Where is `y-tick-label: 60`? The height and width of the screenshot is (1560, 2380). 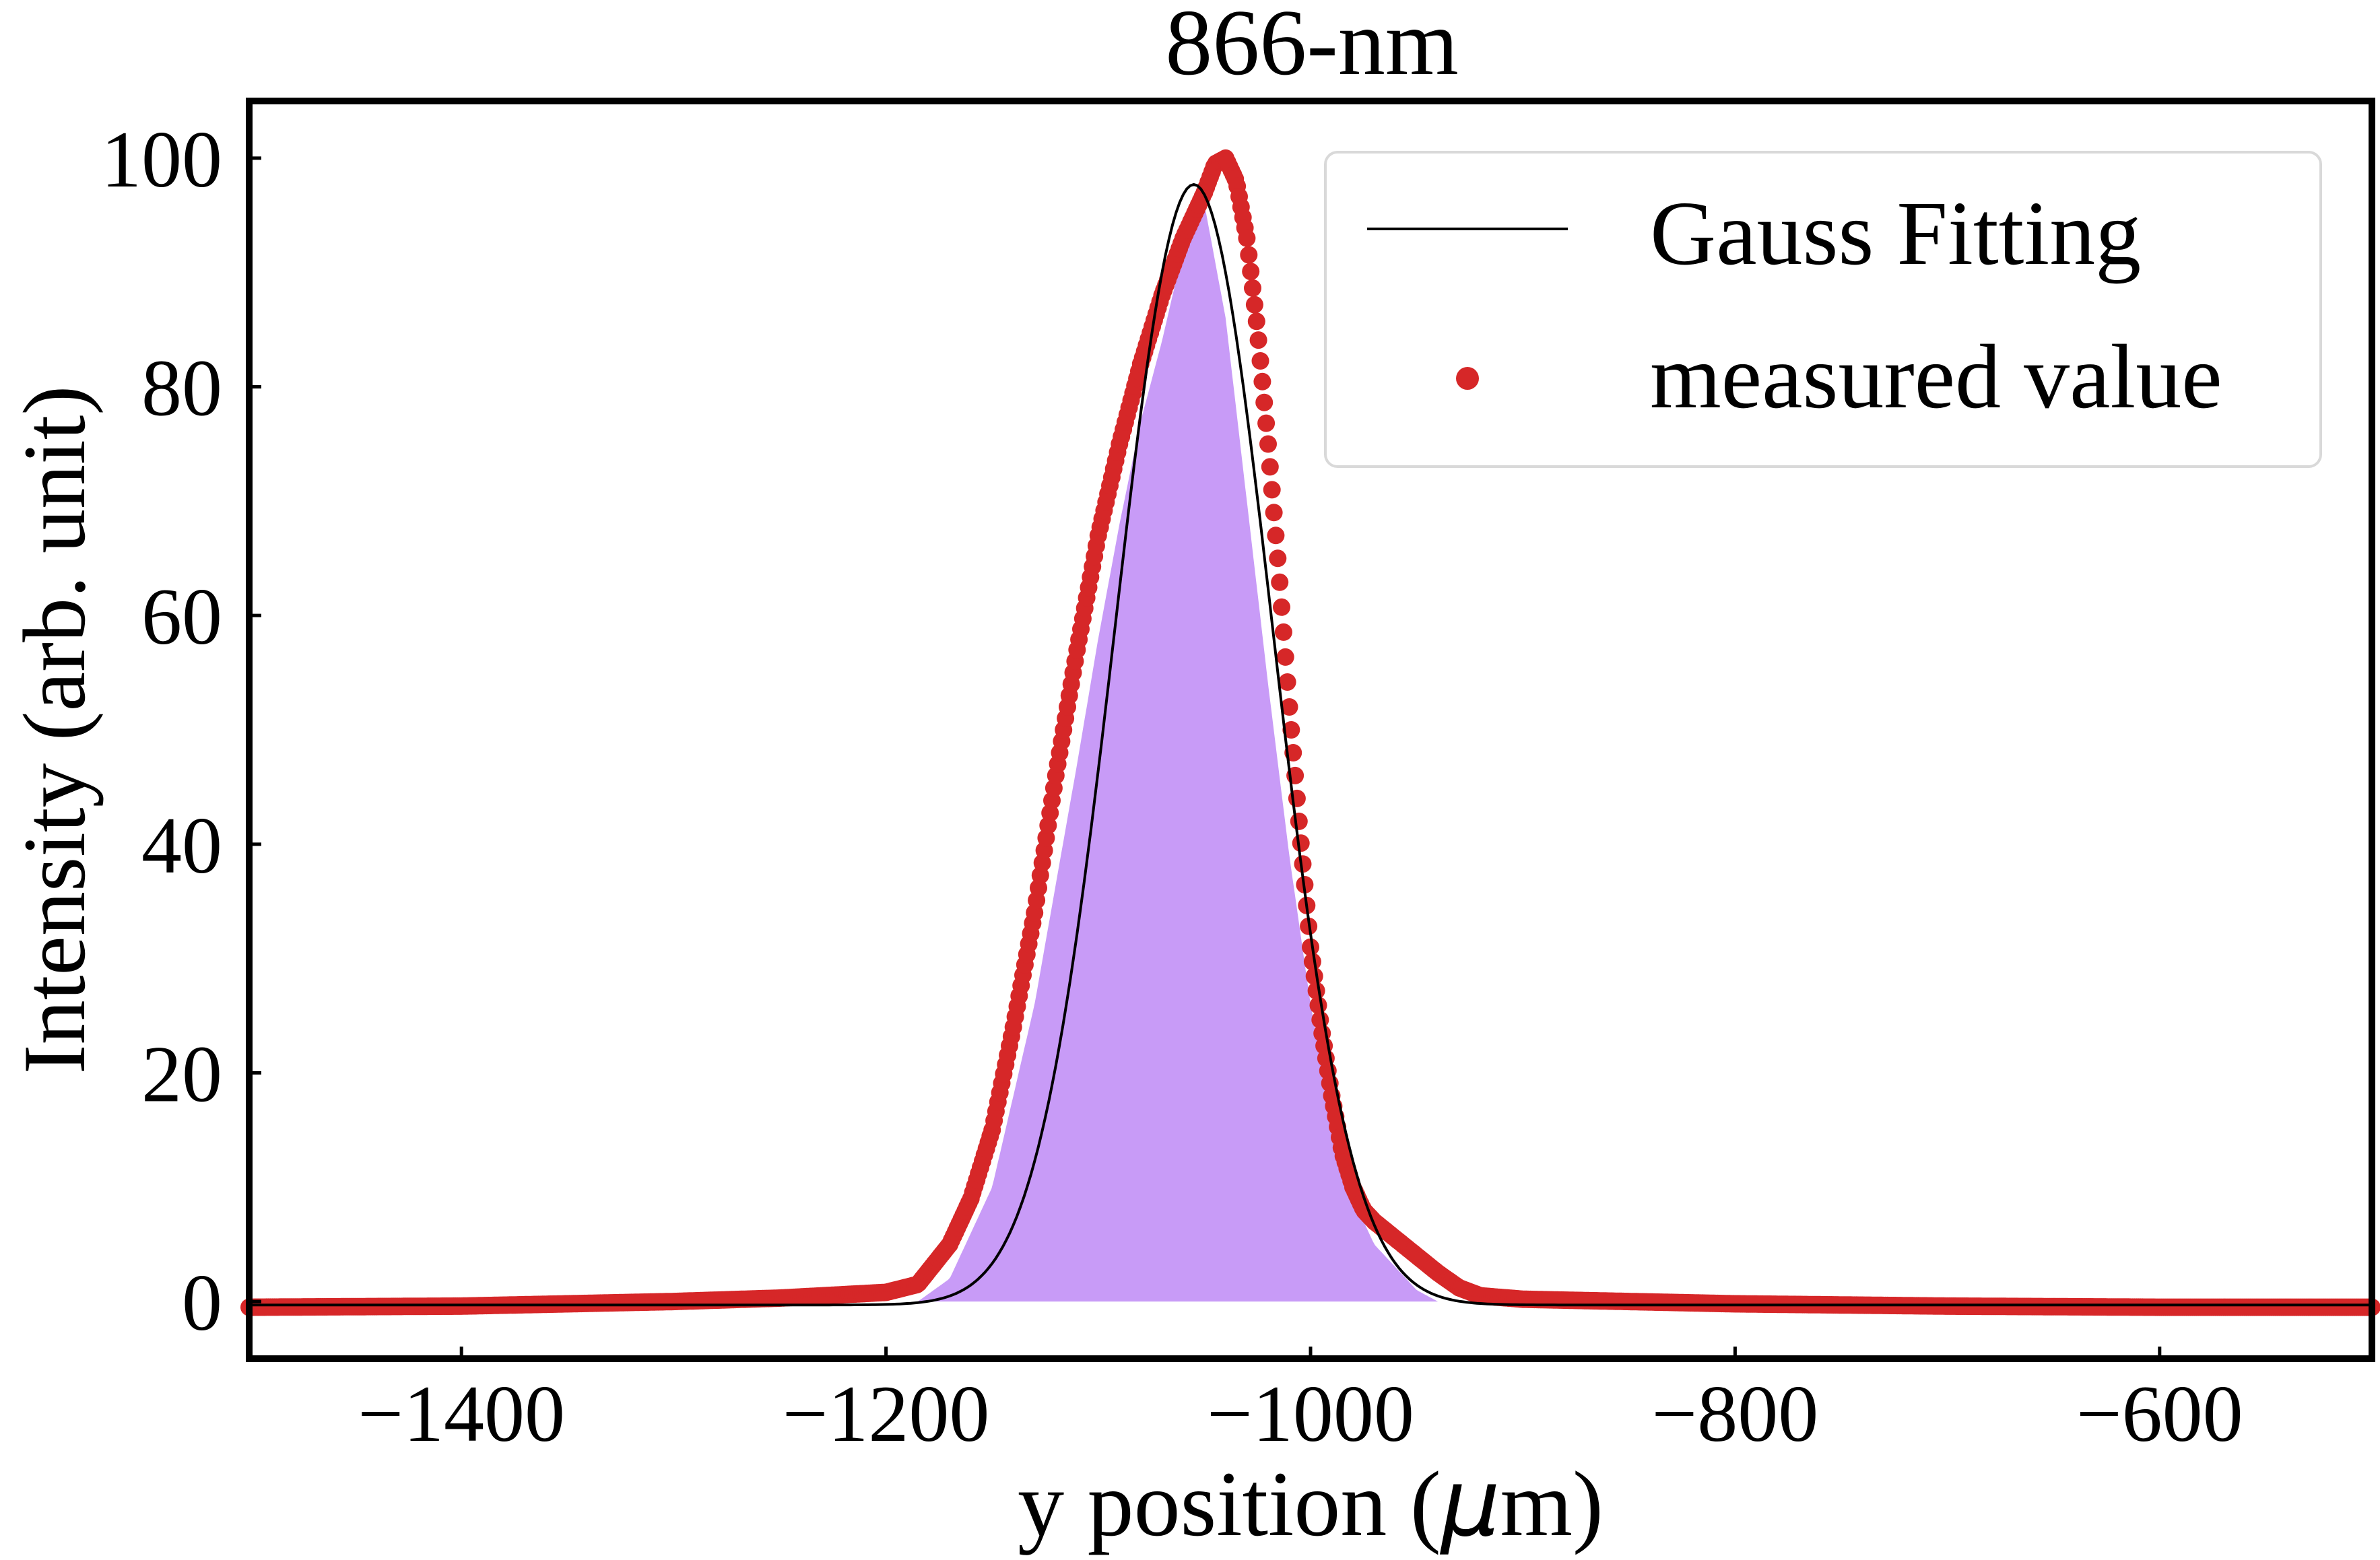
y-tick-label: 60 is located at coordinates (182, 616).